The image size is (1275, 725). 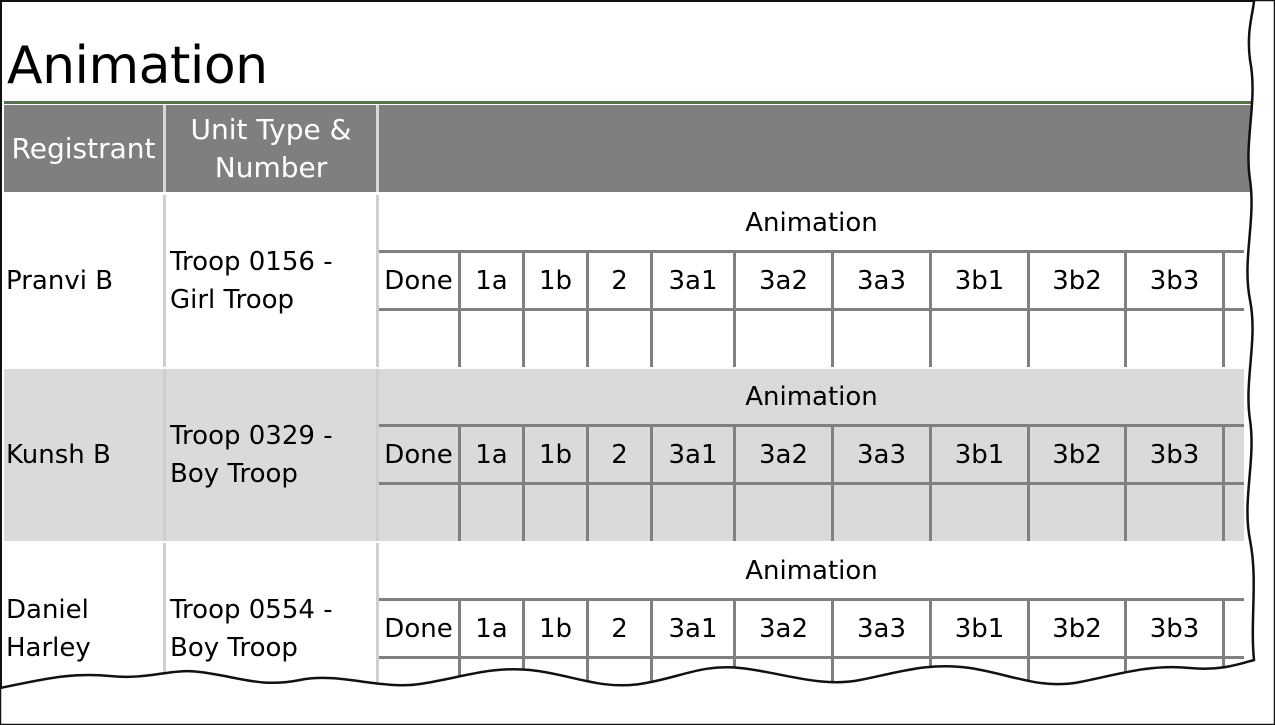 What do you see at coordinates (58, 455) in the screenshot?
I see `registrant-name: Kunsh B` at bounding box center [58, 455].